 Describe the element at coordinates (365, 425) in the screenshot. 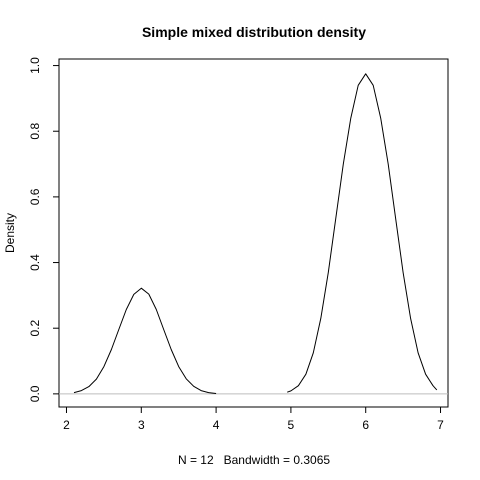

I see `x-tick-label: 6` at that location.